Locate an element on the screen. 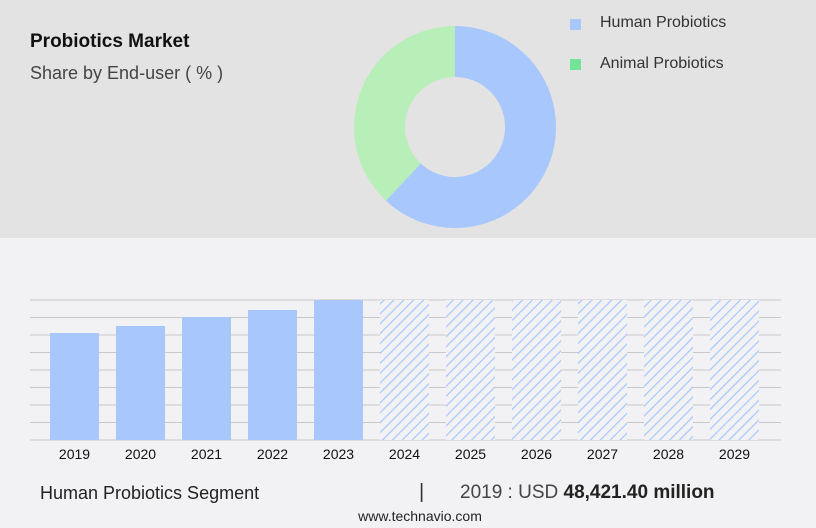  x-tick-label: 2025 is located at coordinates (470, 454).